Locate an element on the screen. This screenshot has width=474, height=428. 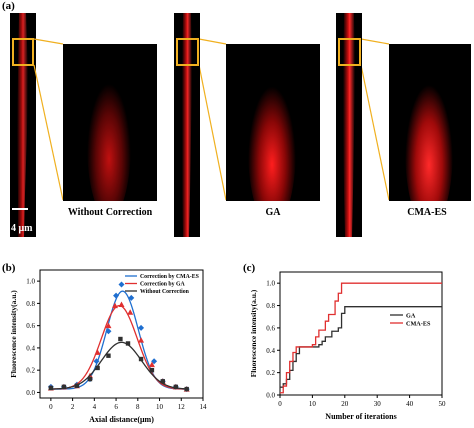
strip-cma-es is located at coordinates (349, 125).